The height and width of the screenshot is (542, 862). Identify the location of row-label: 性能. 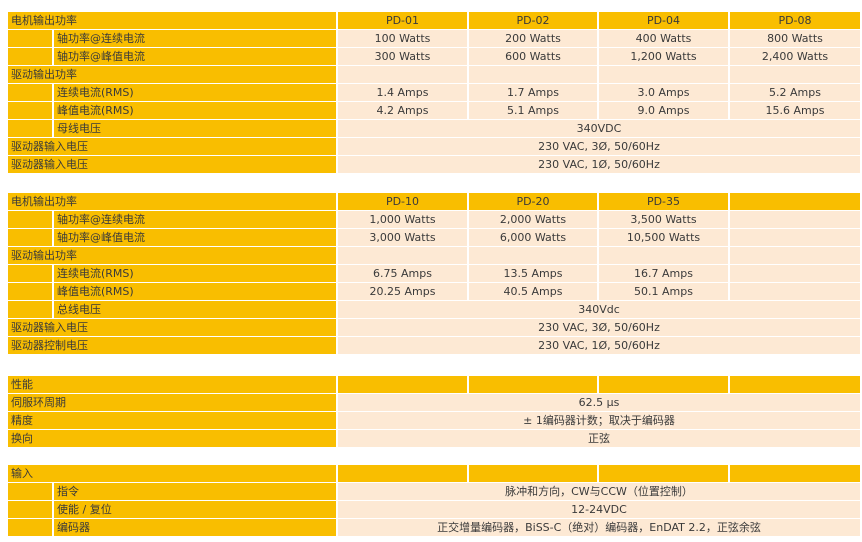
(172, 384).